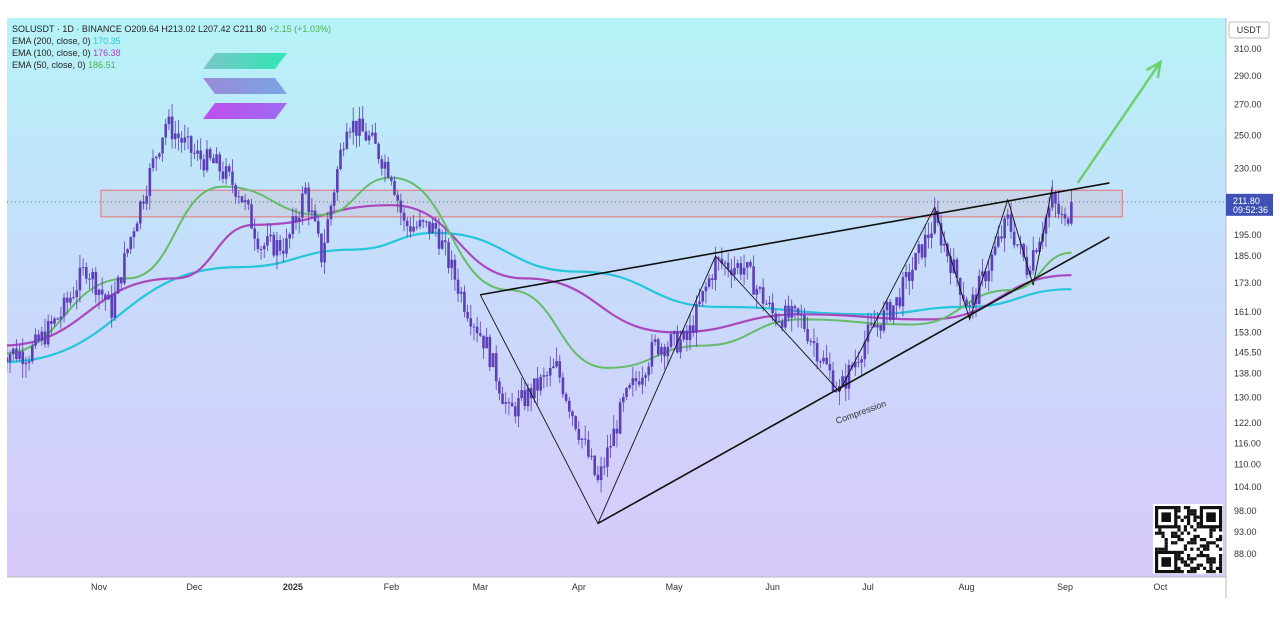 The height and width of the screenshot is (639, 1280). Describe the element at coordinates (178, 29) in the screenshot. I see `high-value: H213.02` at that location.